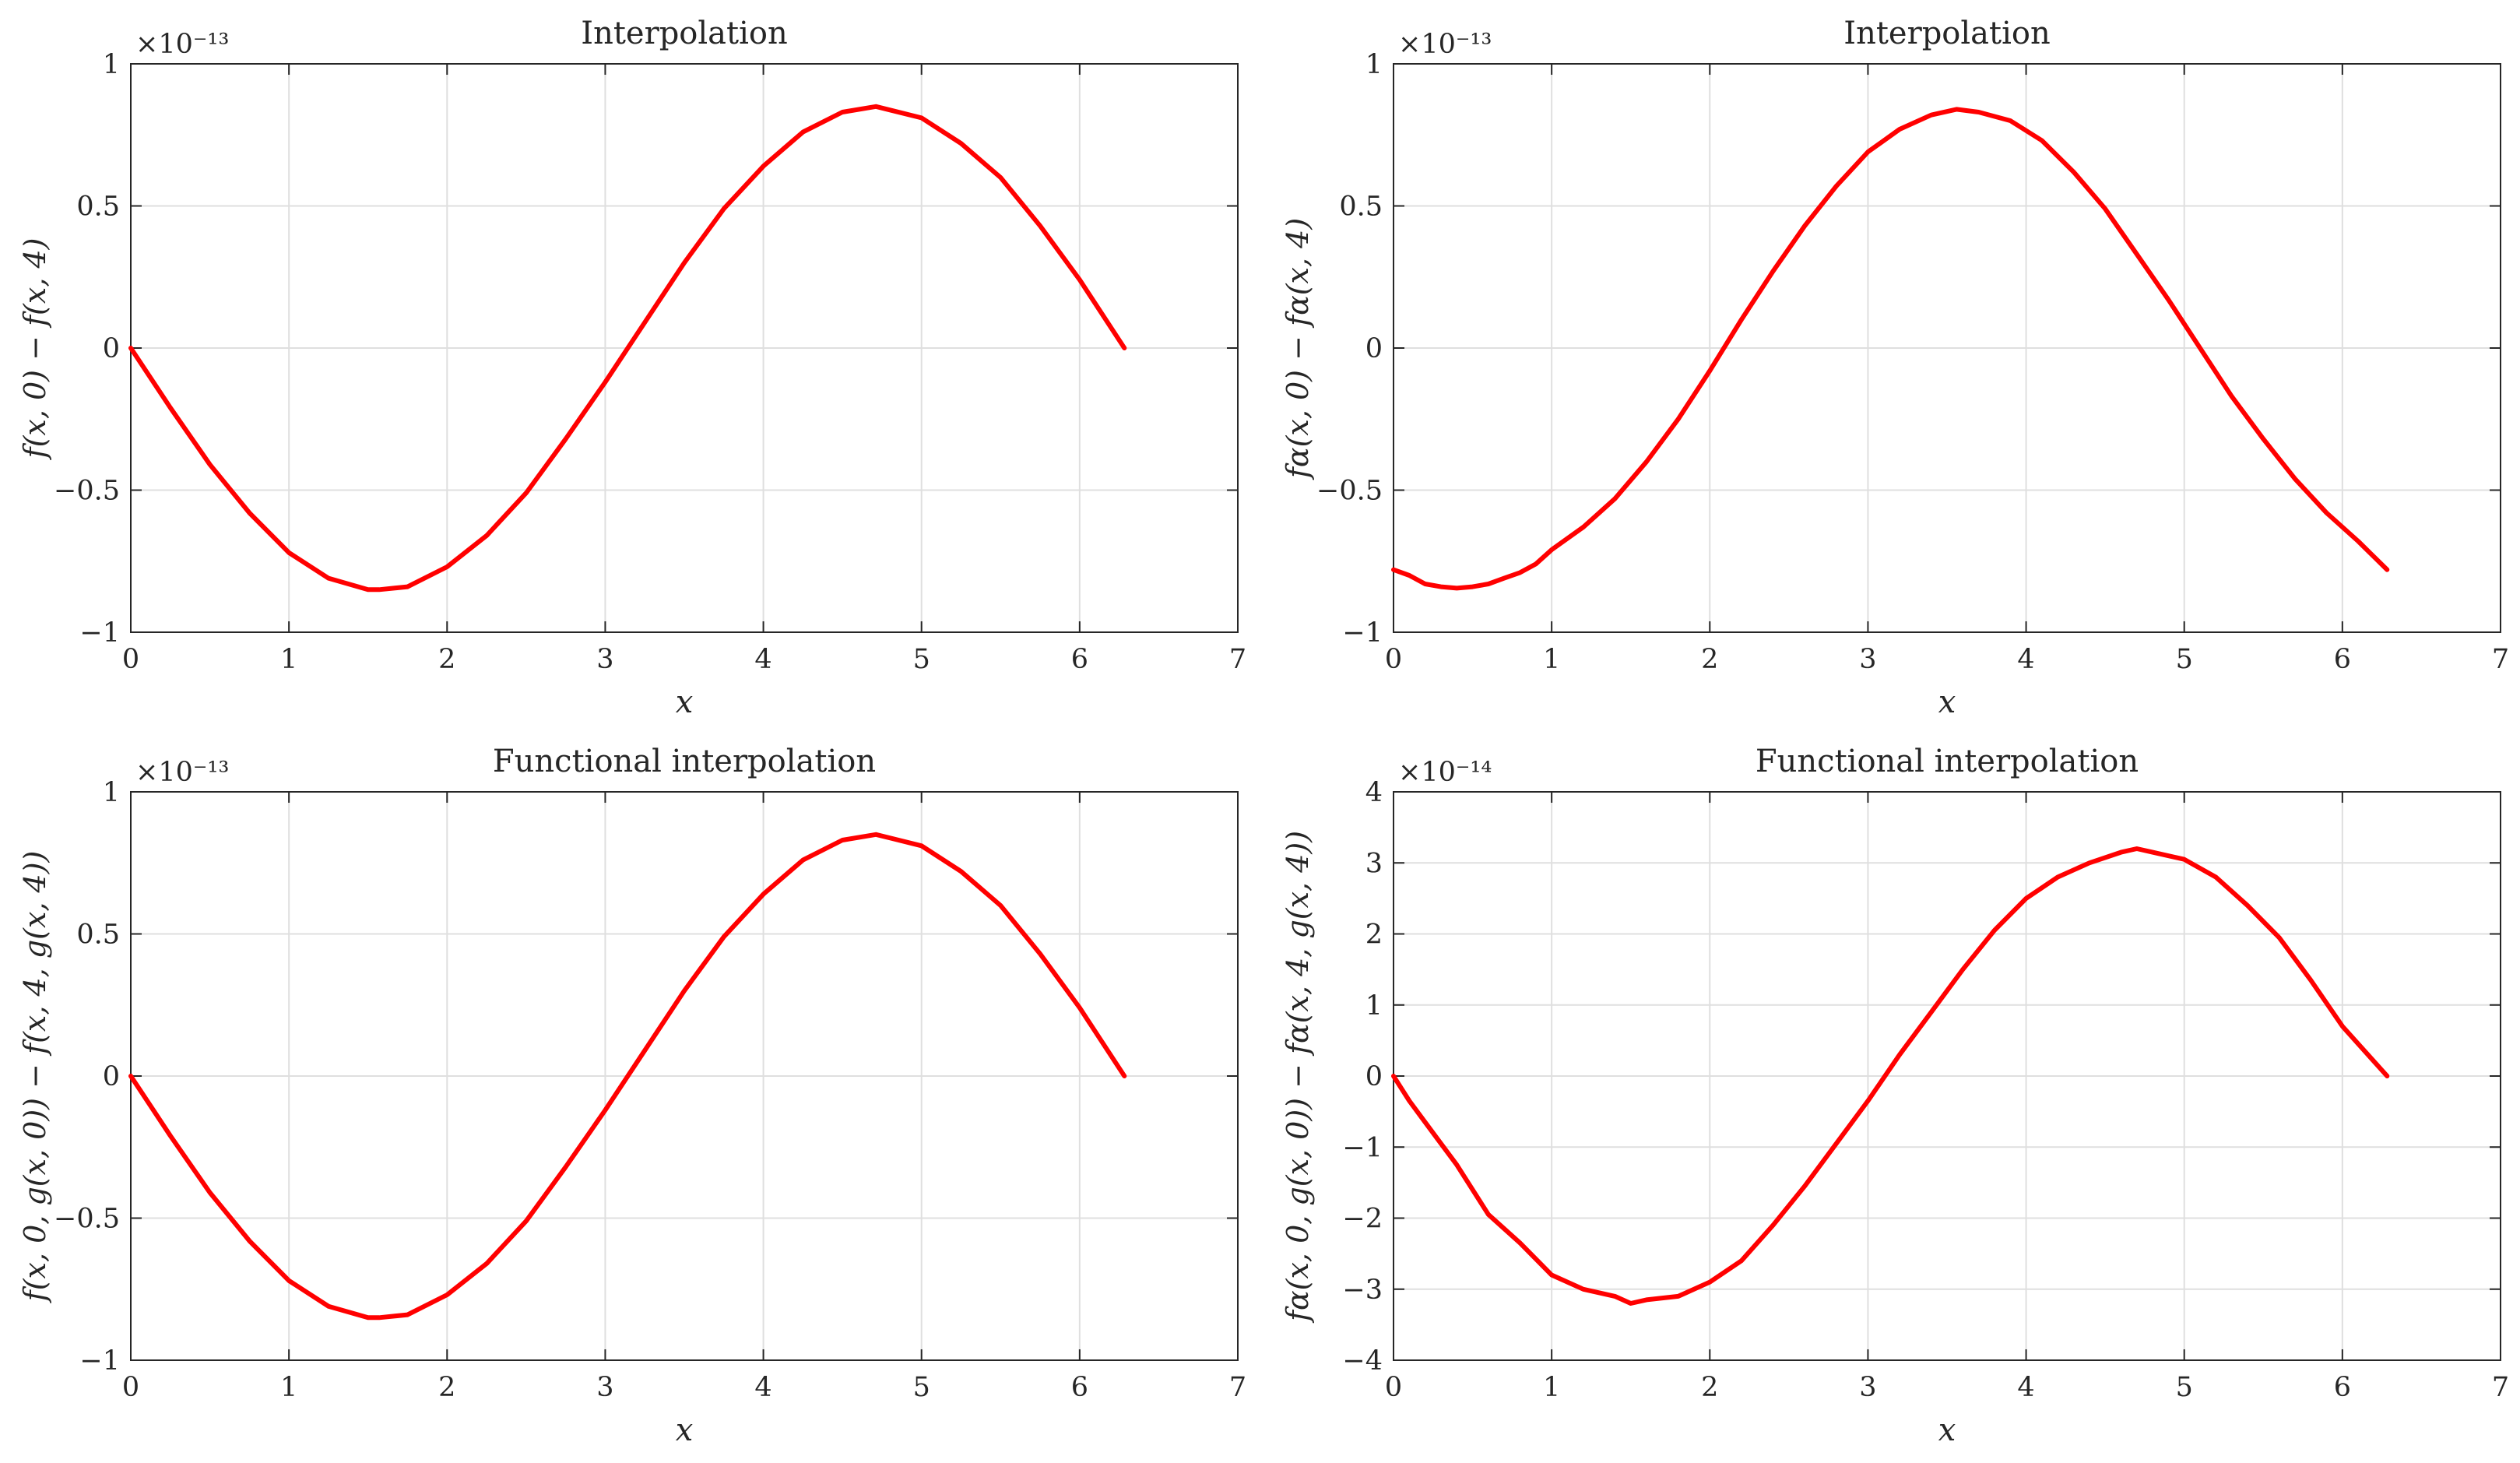 Image resolution: width=2520 pixels, height=1463 pixels. Describe the element at coordinates (35, 349) in the screenshot. I see `y-axis-label: f(x, 0) − f(x, 4)` at that location.